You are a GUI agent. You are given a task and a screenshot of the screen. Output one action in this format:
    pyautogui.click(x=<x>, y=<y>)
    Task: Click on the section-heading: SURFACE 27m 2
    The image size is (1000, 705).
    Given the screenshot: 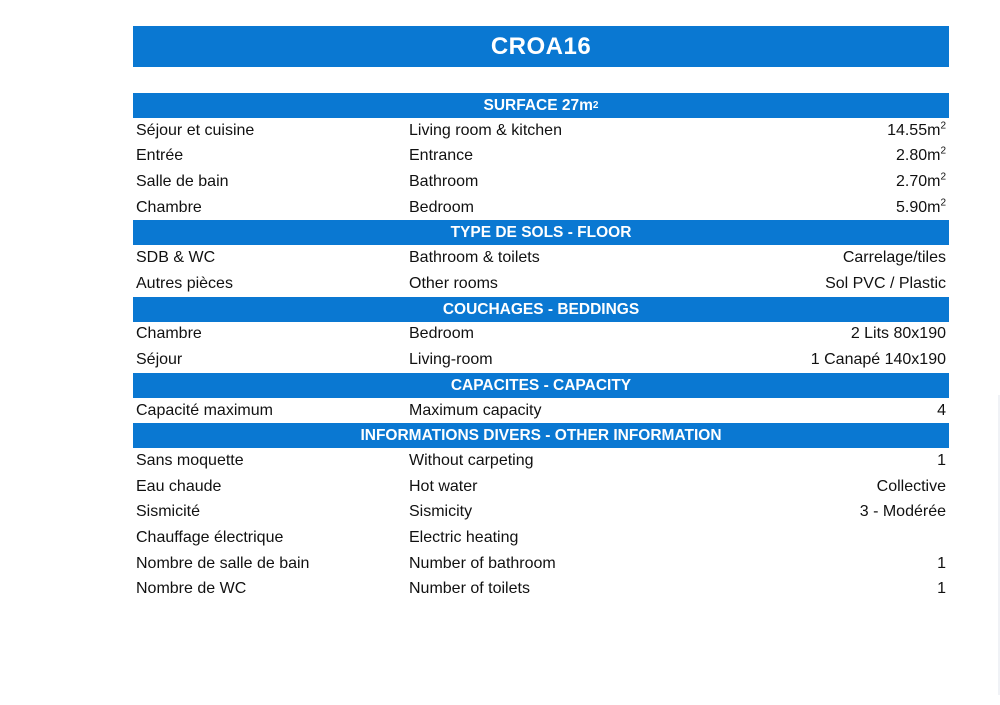 What is the action you would take?
    pyautogui.click(x=541, y=105)
    